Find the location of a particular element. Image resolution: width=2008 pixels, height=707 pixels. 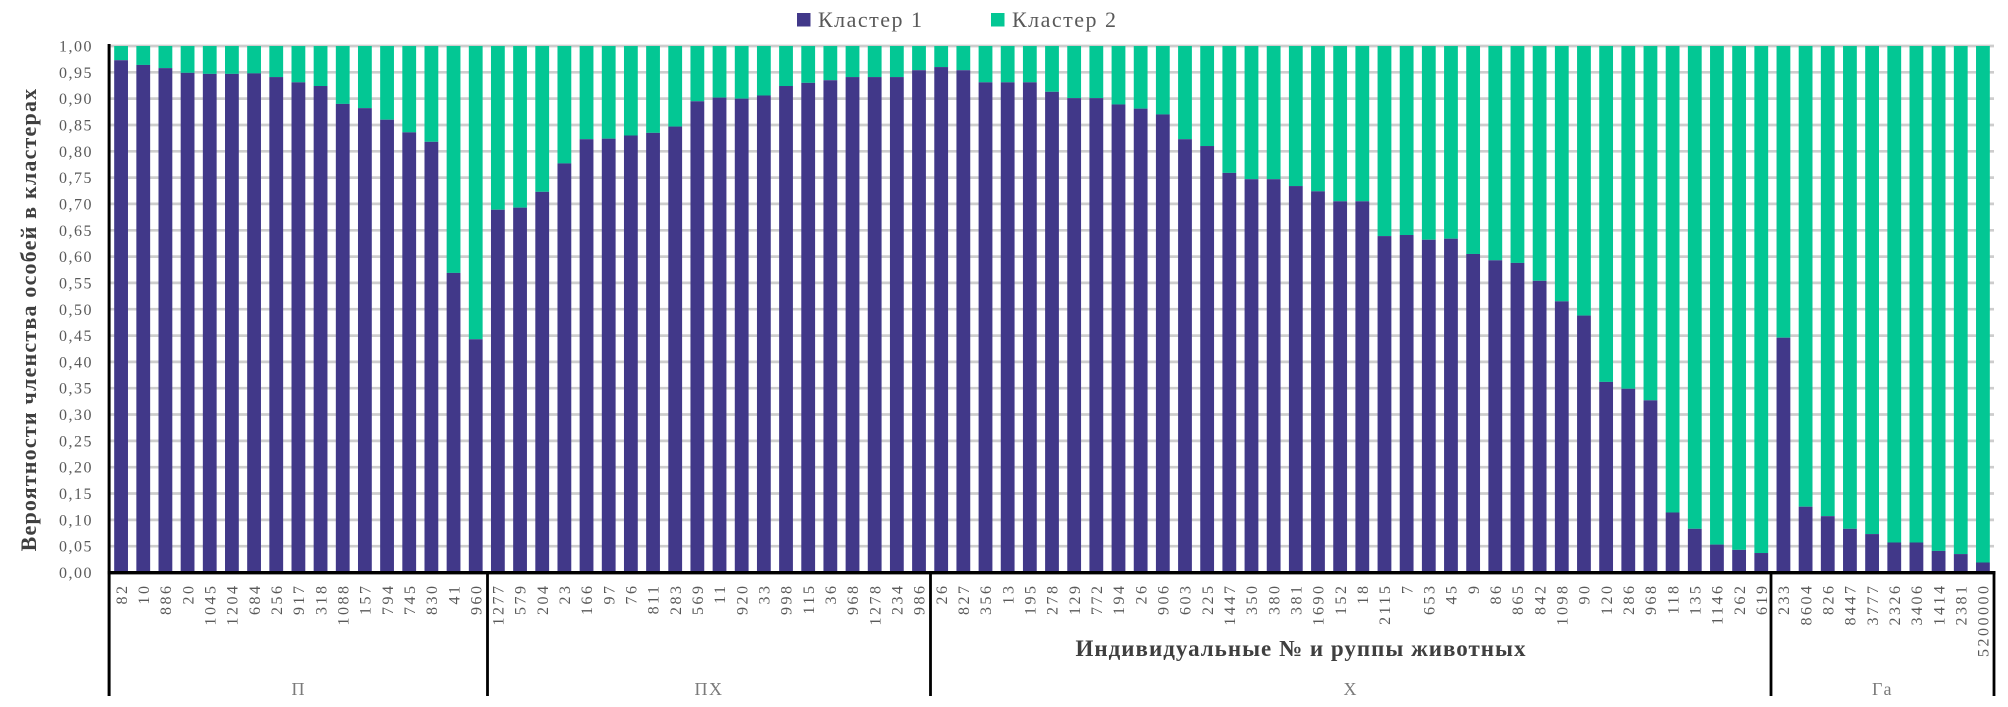

svg-text: 917 is located at coordinates (299, 600).